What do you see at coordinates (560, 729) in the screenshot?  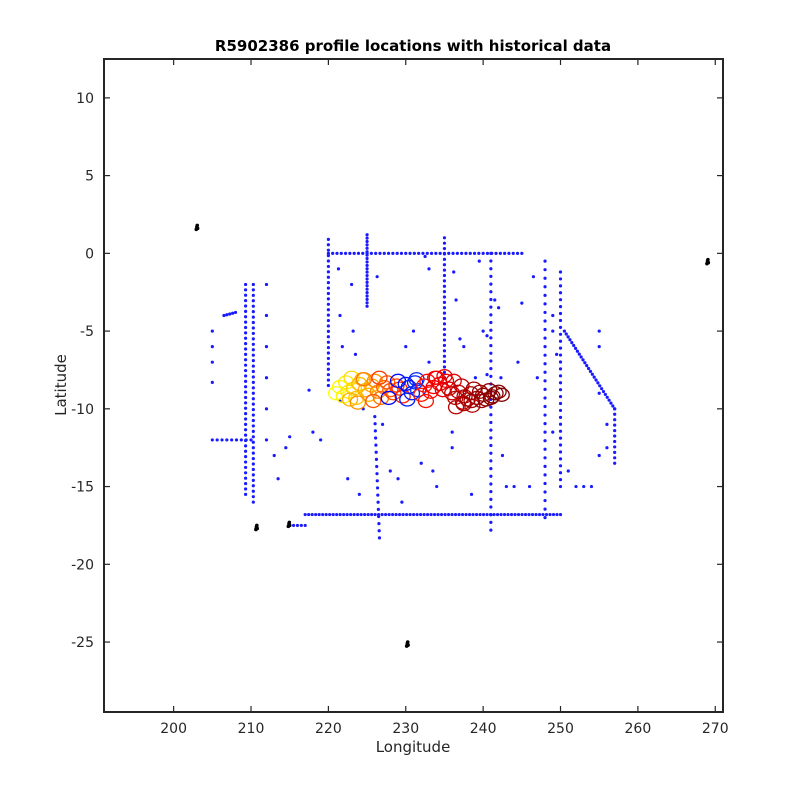 I see `x-tick-label: 250` at bounding box center [560, 729].